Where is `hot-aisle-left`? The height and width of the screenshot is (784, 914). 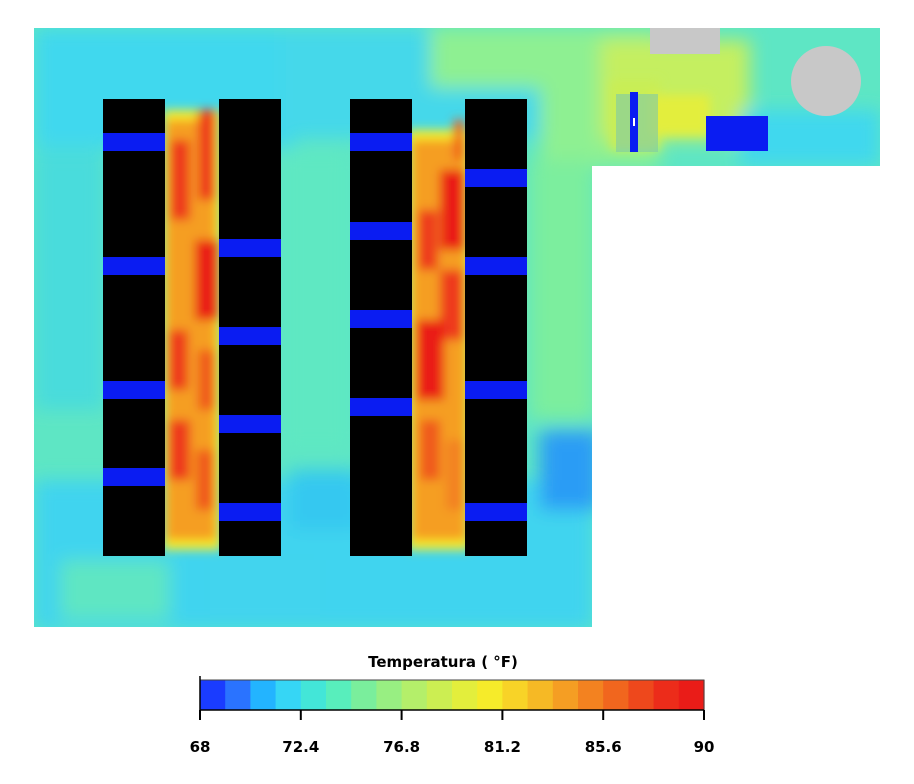
hot-aisle-left is located at coordinates (192, 330).